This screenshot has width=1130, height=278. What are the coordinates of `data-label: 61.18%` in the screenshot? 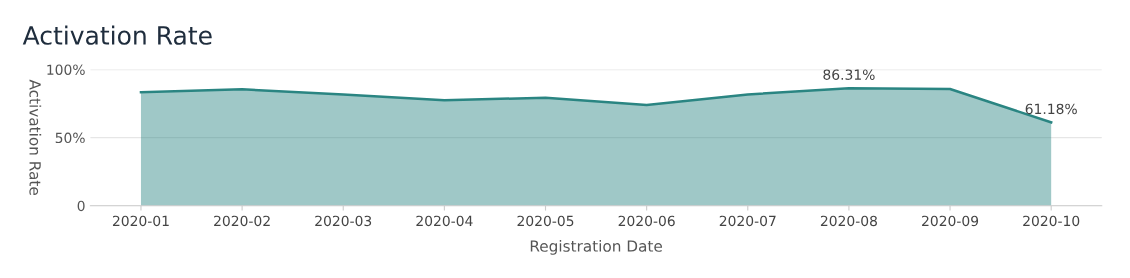 It's located at (1051, 109).